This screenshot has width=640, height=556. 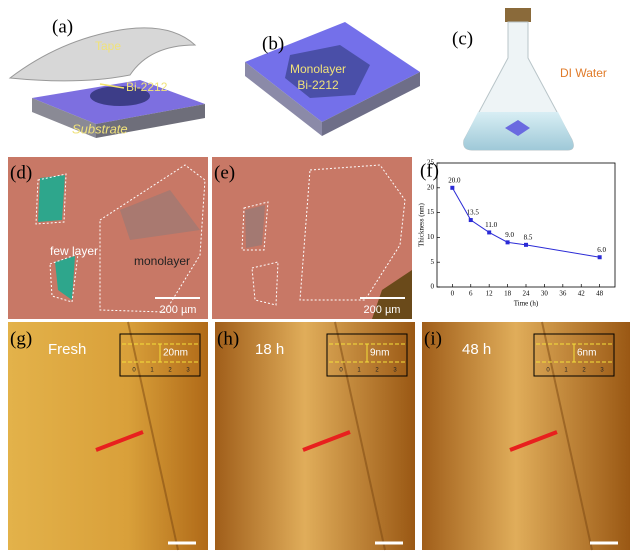 What do you see at coordinates (379, 353) in the screenshot?
I see `inset-label: 9nm` at bounding box center [379, 353].